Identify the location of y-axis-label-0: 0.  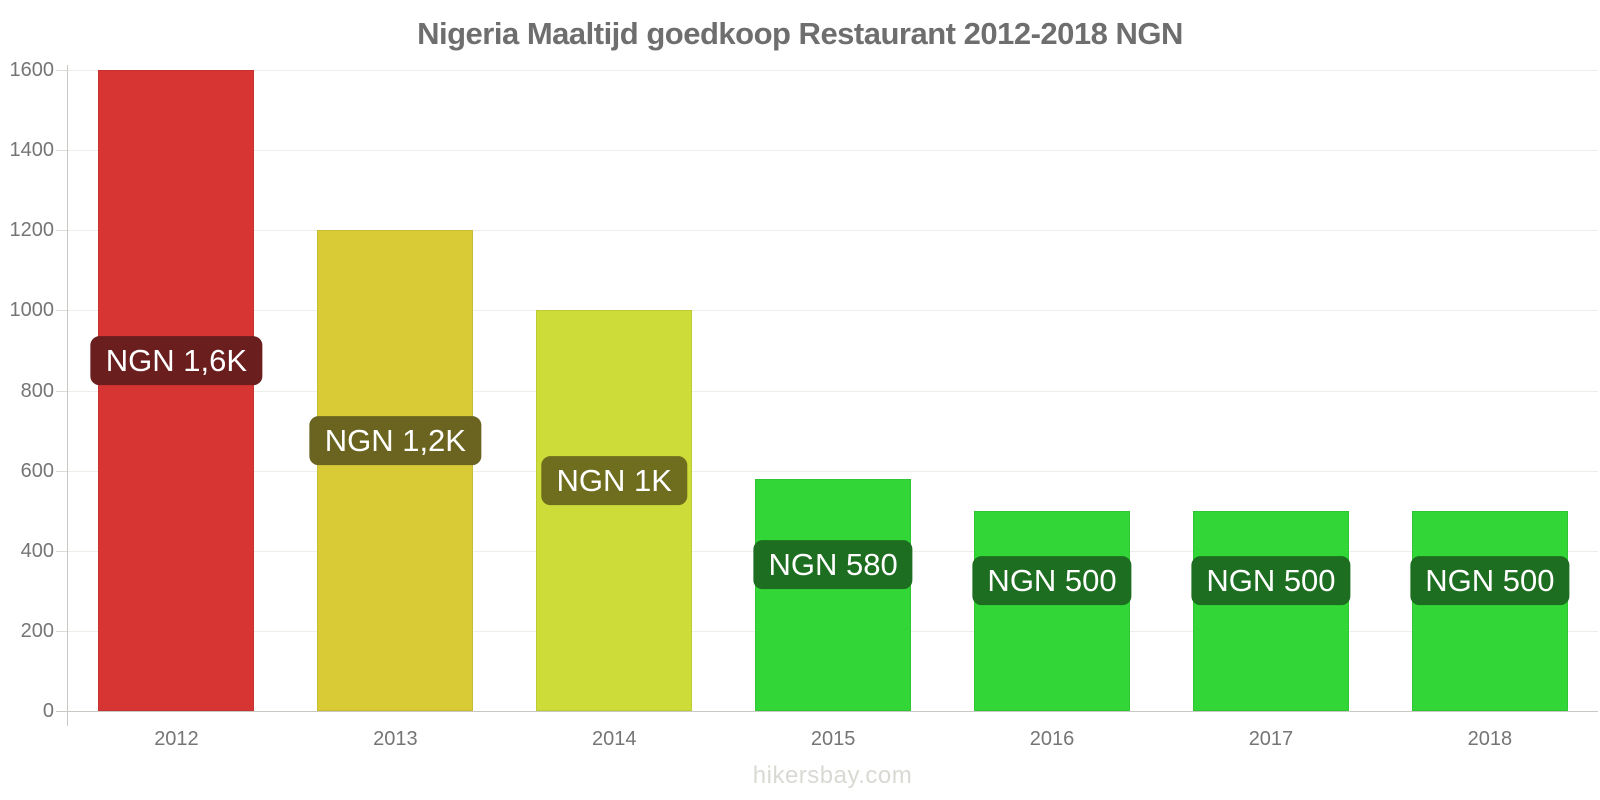
(48, 711).